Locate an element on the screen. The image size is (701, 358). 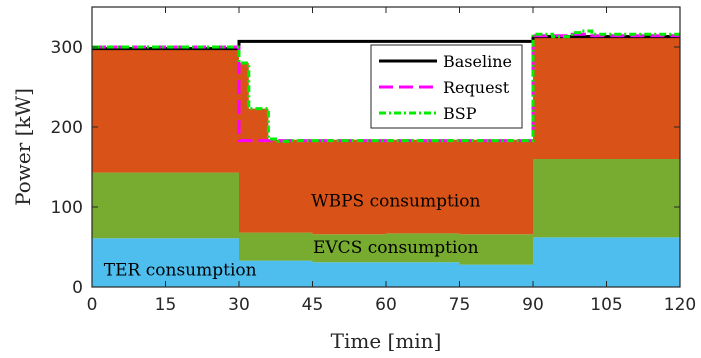
area-annotation: TER consumption is located at coordinates (180, 270).